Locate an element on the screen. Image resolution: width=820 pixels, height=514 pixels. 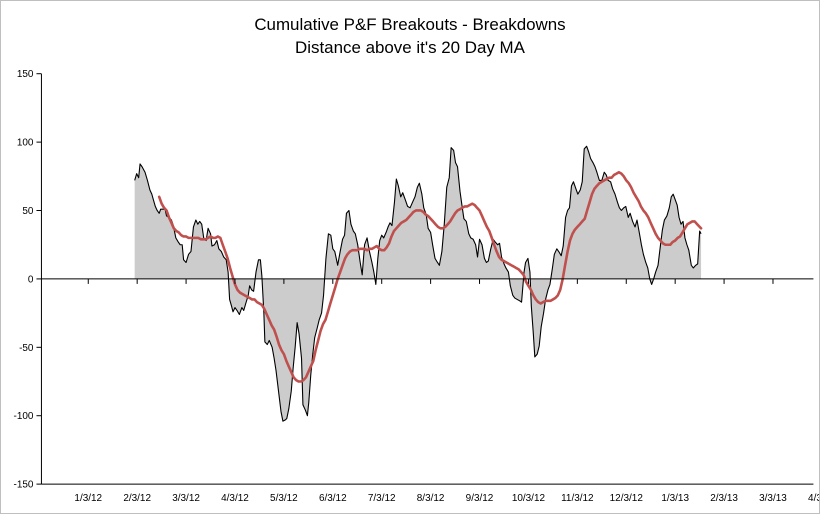
x-tick-label: 6/3/12 is located at coordinates (333, 498).